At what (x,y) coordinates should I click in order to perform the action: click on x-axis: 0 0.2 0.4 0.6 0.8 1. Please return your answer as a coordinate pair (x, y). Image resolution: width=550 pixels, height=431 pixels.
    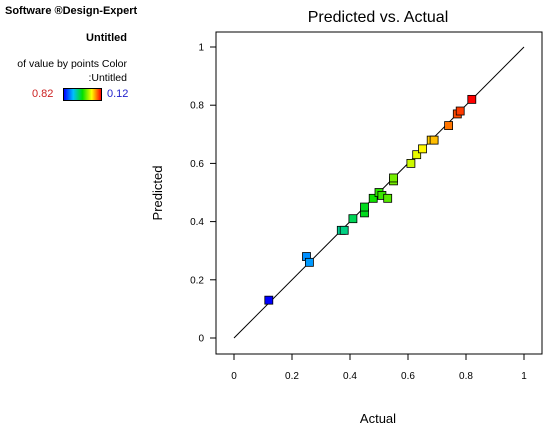
    Looking at the image, I should click on (379, 368).